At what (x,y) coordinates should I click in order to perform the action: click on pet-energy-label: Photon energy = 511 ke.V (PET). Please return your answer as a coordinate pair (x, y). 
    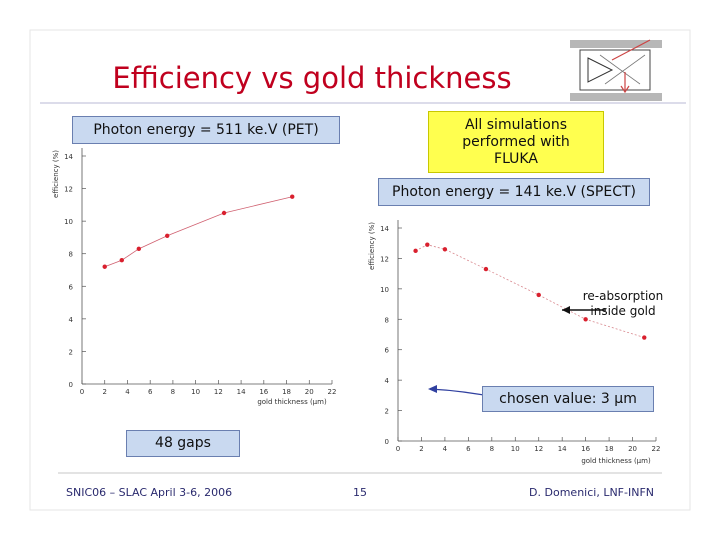
    Looking at the image, I should click on (206, 130).